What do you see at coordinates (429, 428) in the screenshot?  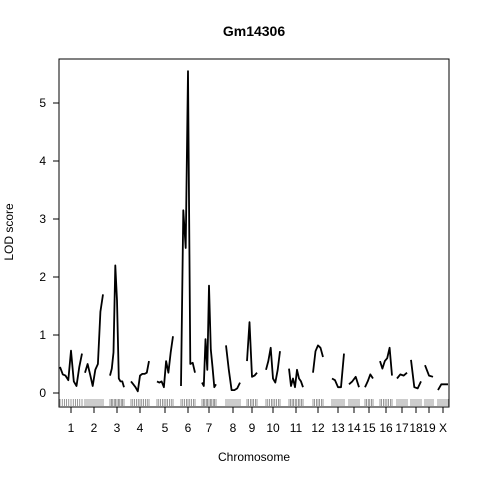 I see `x-tick-label-chr-19: 19` at bounding box center [429, 428].